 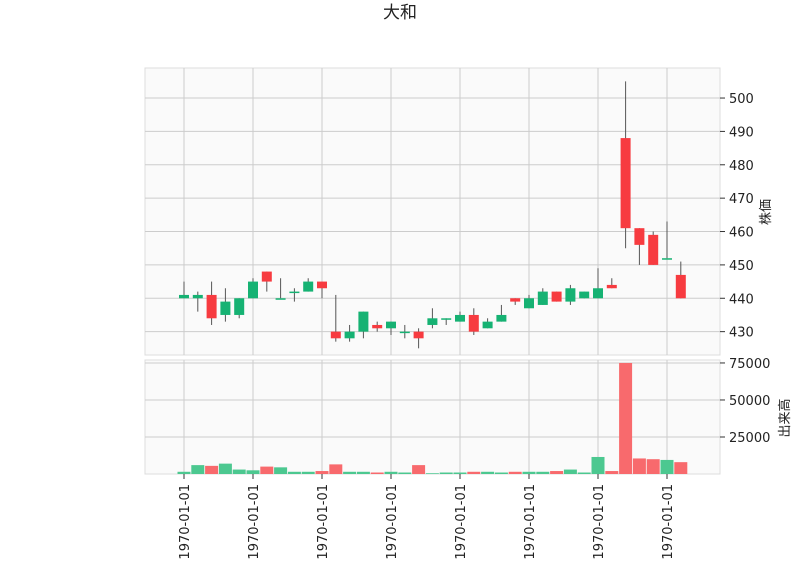 What do you see at coordinates (749, 401) in the screenshot?
I see `volume-tick-label: 50000` at bounding box center [749, 401].